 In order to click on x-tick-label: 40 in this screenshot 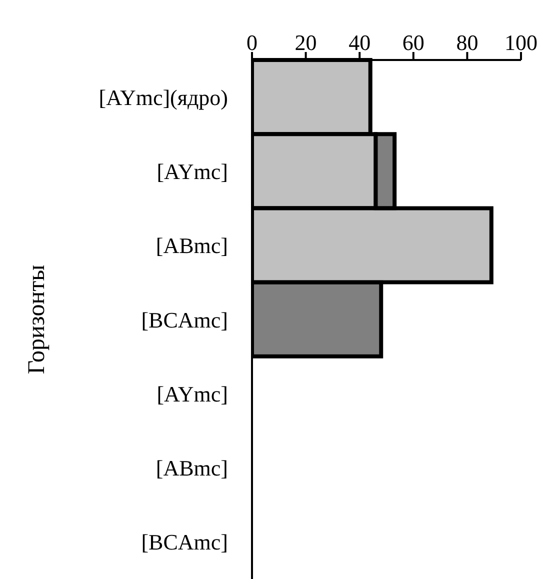, I will do `click(359, 42)`.